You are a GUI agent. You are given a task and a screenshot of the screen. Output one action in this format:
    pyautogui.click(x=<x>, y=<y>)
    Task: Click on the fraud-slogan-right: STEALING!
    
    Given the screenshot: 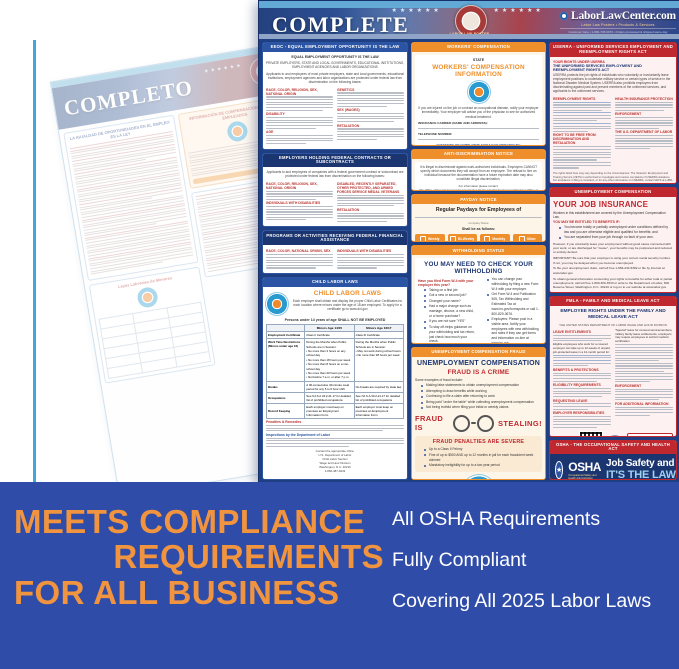 What is the action you would take?
    pyautogui.click(x=519, y=423)
    